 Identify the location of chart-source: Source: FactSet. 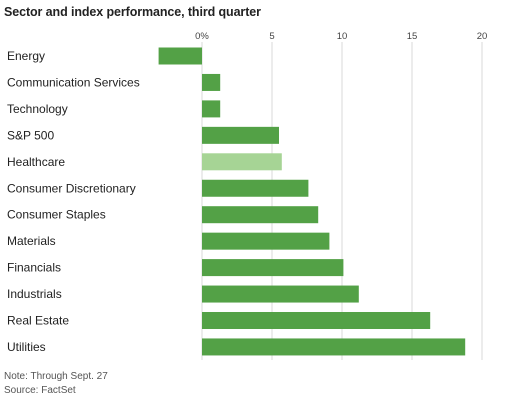
(40, 390).